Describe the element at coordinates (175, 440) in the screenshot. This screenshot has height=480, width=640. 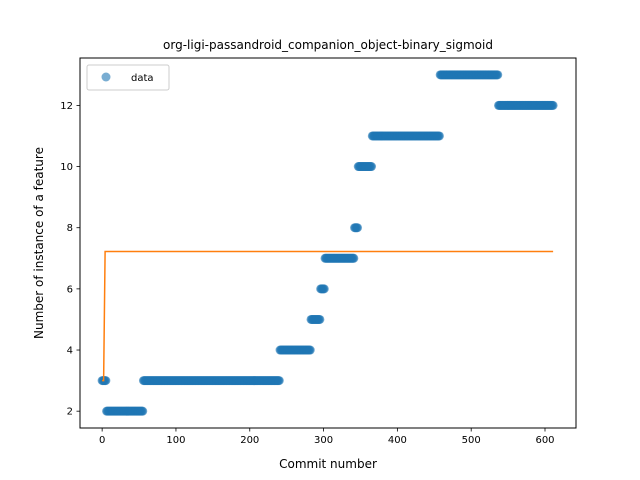
I see `x-tick-label: 100` at that location.